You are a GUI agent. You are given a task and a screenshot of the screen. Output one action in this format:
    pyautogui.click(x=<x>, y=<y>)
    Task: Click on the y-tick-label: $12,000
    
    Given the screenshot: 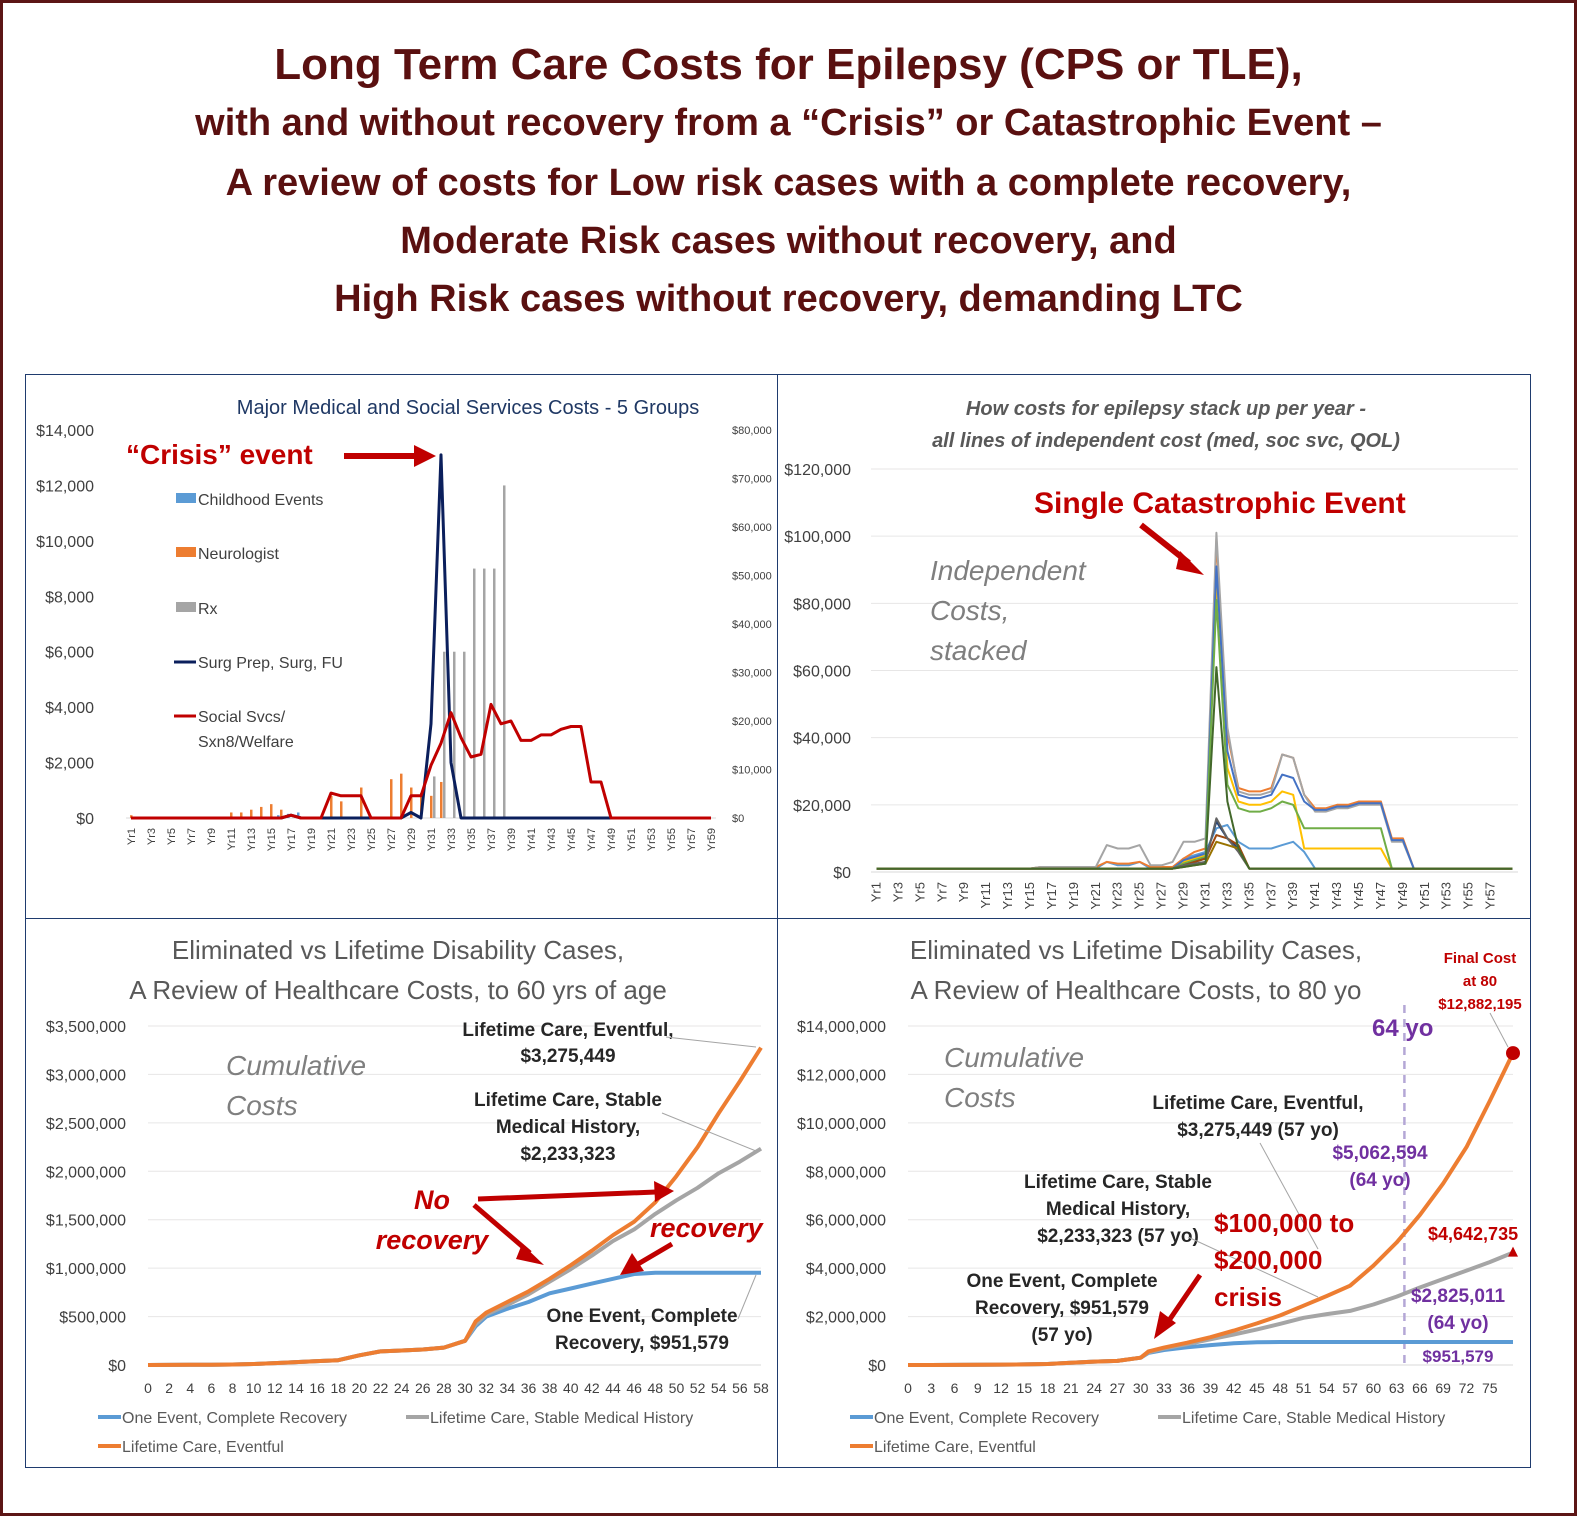 What is the action you would take?
    pyautogui.click(x=65, y=486)
    